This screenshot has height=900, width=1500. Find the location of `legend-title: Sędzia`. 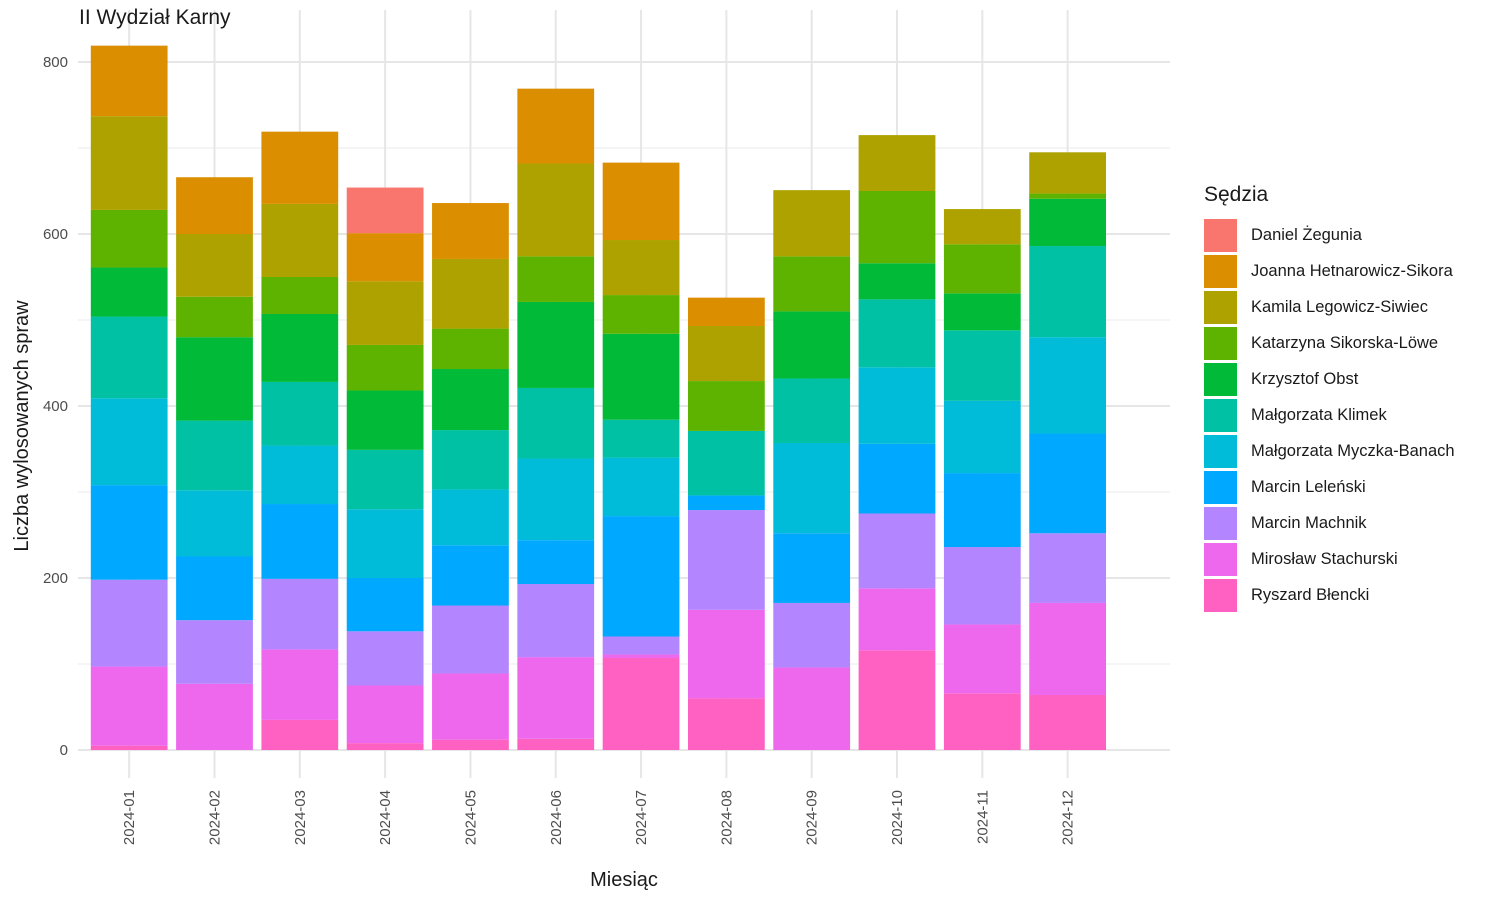

legend-title: Sędzia is located at coordinates (1236, 194).